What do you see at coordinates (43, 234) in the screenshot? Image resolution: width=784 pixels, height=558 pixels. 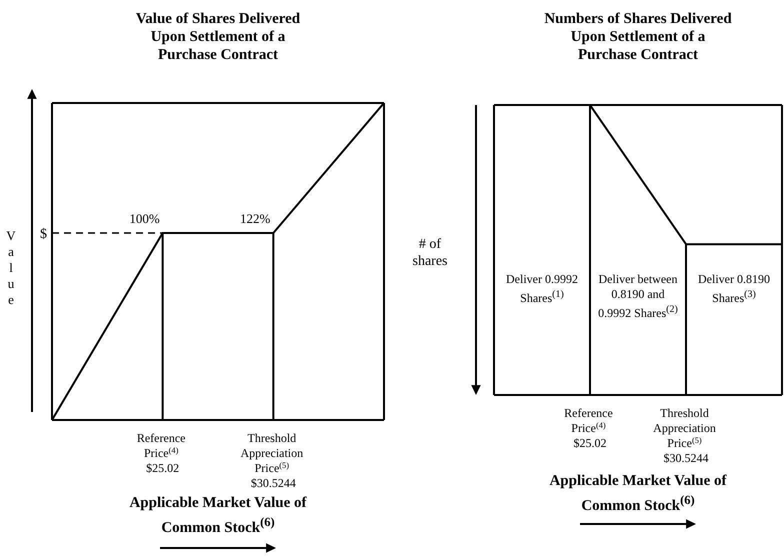 I see `ref-line-label: $` at bounding box center [43, 234].